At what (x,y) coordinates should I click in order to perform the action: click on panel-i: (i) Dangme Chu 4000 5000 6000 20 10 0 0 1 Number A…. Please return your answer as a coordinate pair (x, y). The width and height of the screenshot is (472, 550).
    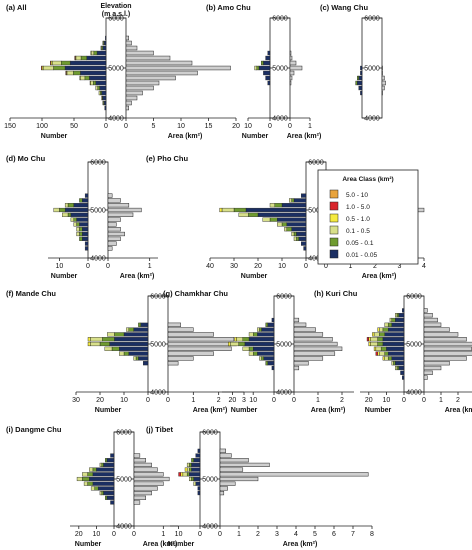
    Looking at the image, I should click on (92, 486).